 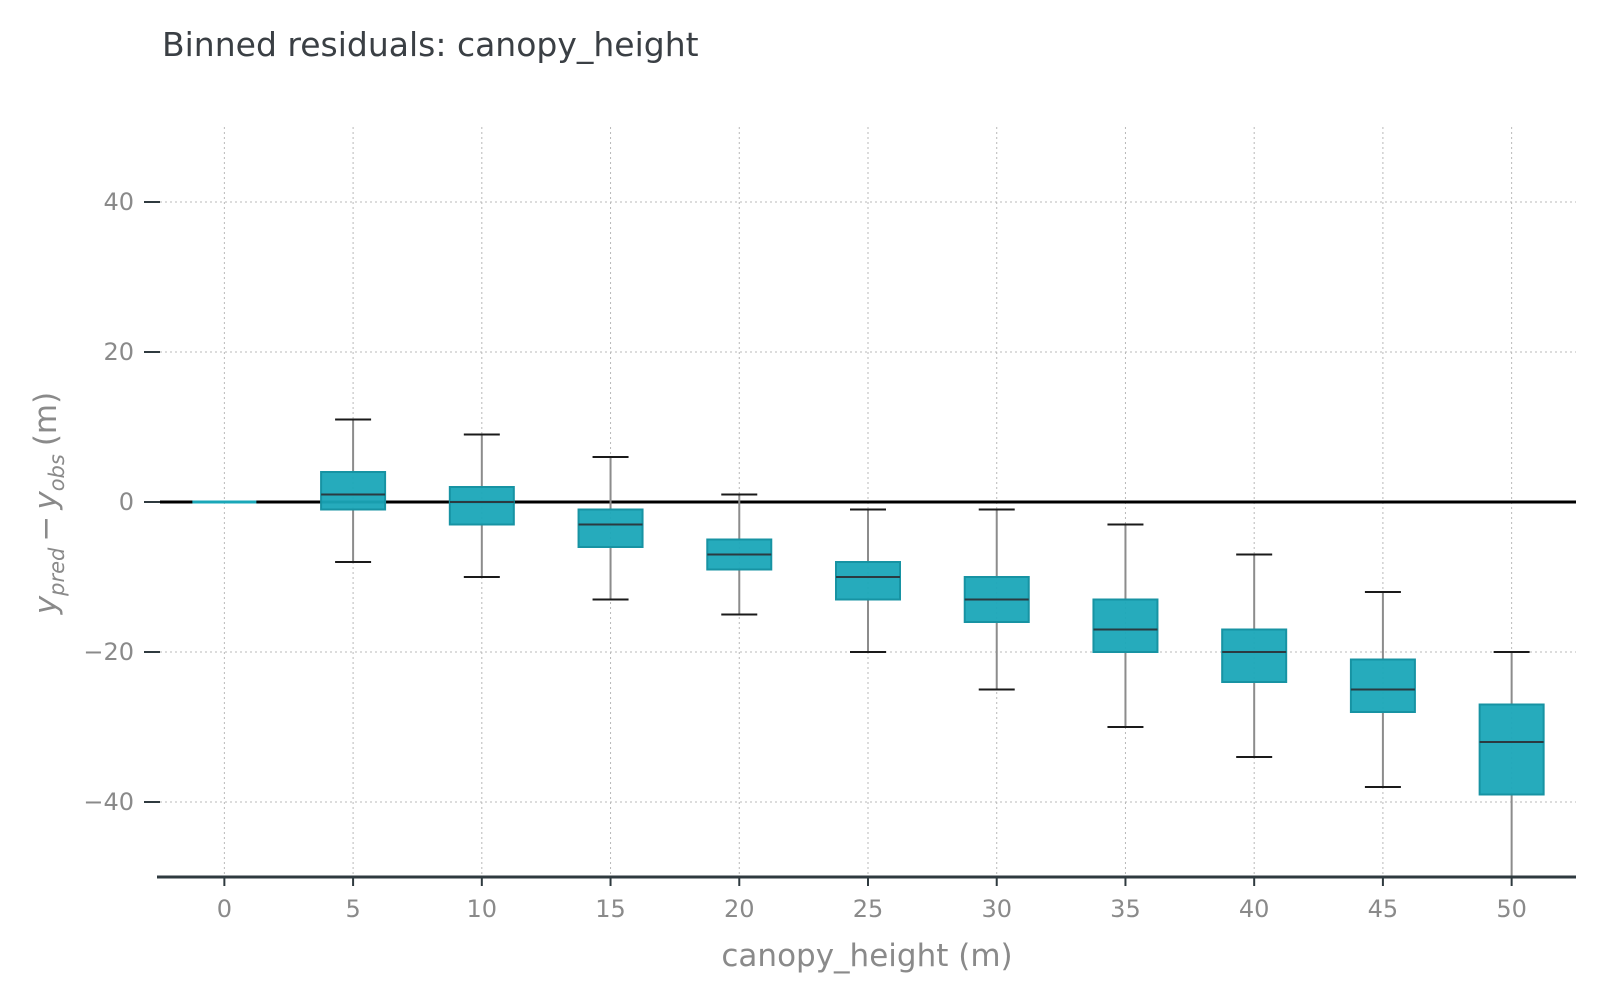 I want to click on svg-text: ypred−yobs(m), so click(x=48, y=503).